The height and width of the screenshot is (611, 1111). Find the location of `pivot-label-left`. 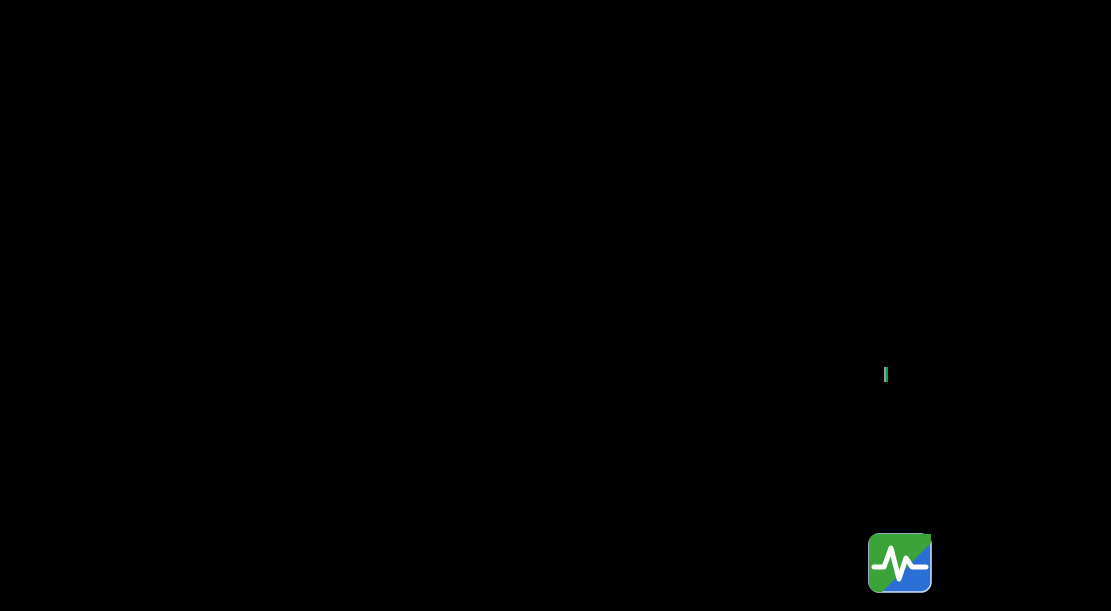

pivot-label-left is located at coordinates (50, 455).